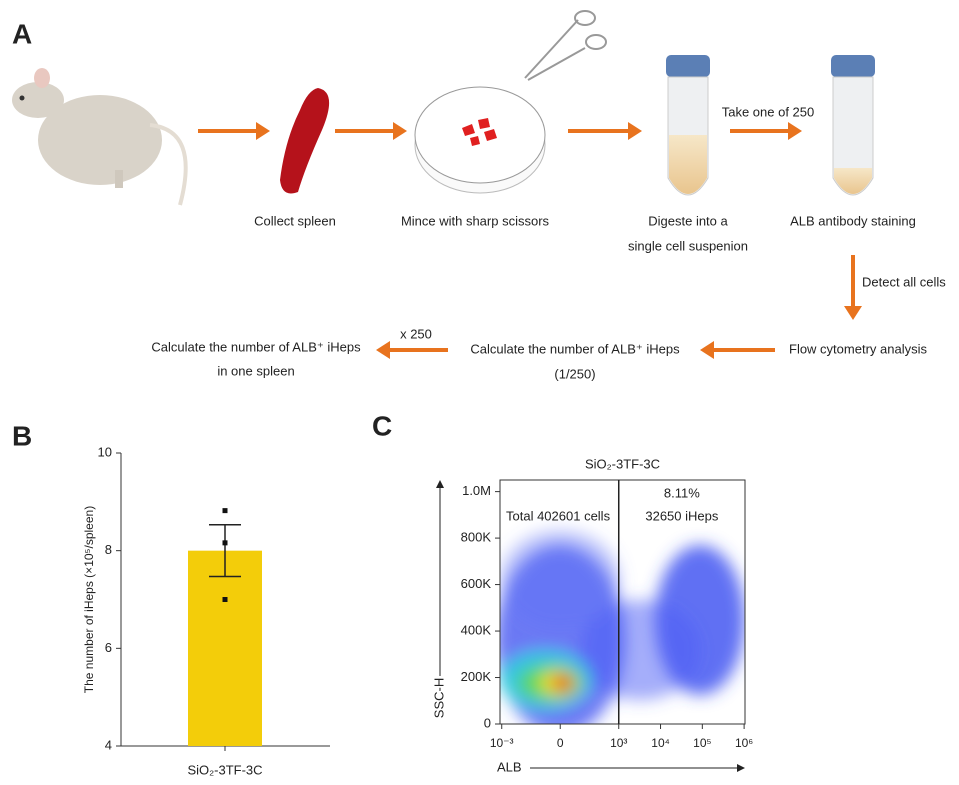 The height and width of the screenshot is (785, 959). I want to click on panel-label: B, so click(22, 435).